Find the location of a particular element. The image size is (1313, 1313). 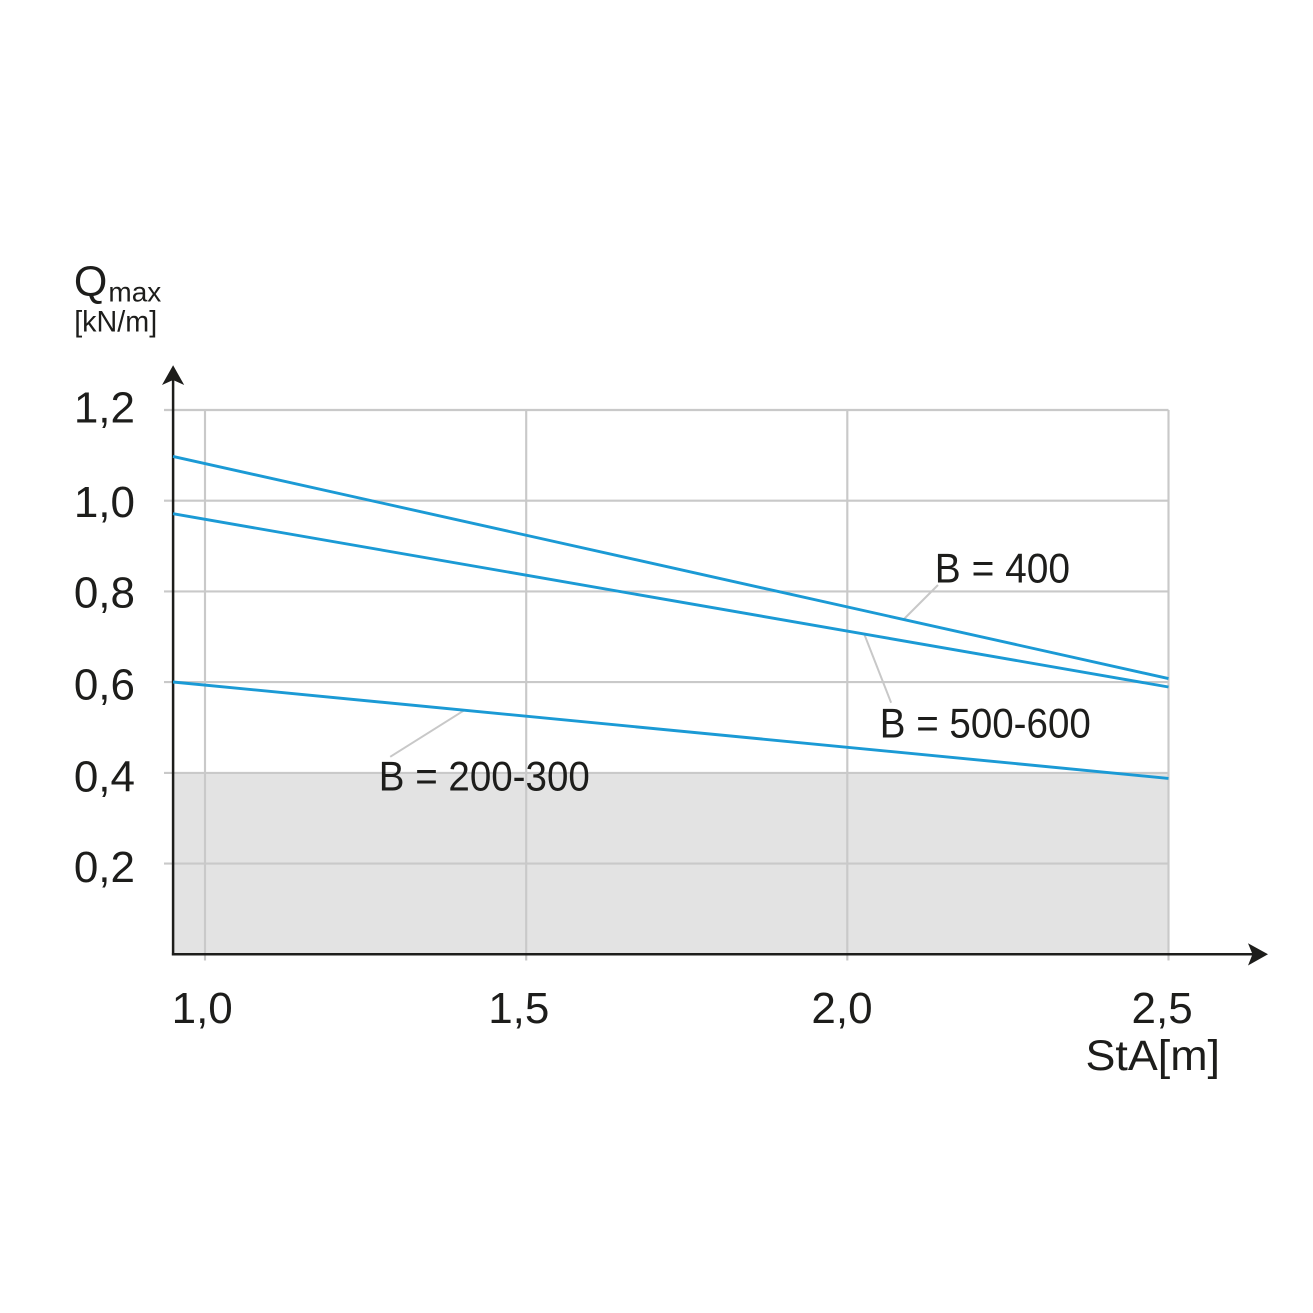

svg-text: 1,5 is located at coordinates (518, 1008).